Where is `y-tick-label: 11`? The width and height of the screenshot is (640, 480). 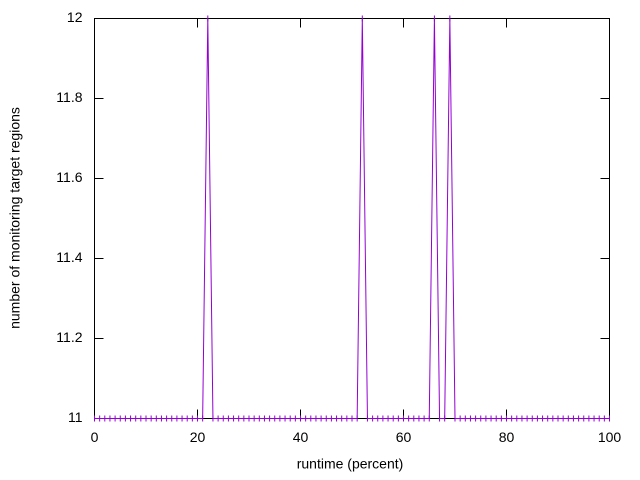 y-tick-label: 11 is located at coordinates (75, 417).